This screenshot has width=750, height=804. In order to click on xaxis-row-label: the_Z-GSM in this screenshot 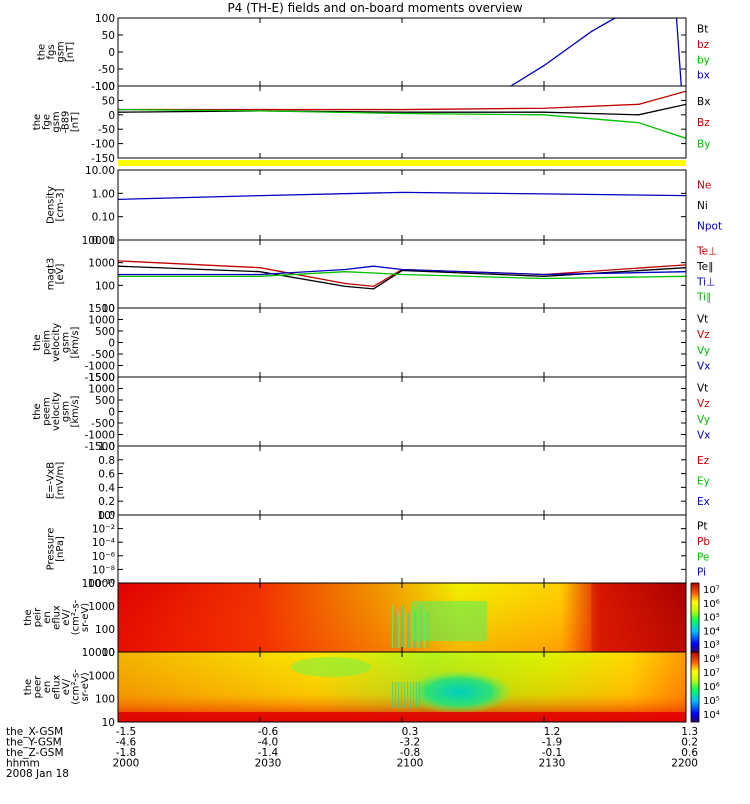, I will do `click(35, 753)`.